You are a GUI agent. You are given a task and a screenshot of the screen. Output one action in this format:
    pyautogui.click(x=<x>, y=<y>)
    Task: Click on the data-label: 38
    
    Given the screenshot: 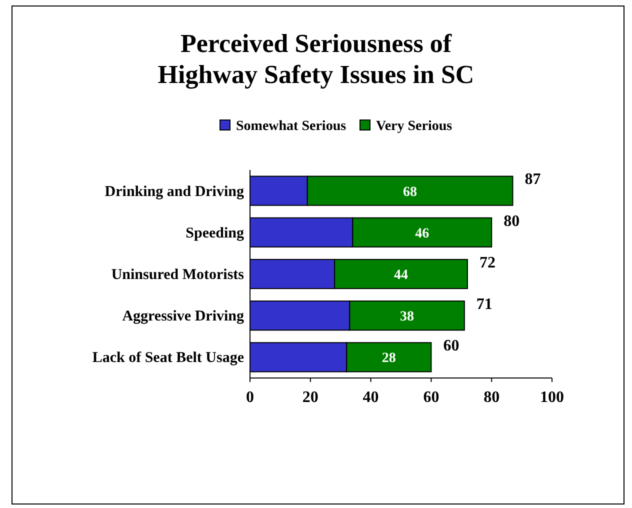 What is the action you would take?
    pyautogui.click(x=407, y=317)
    